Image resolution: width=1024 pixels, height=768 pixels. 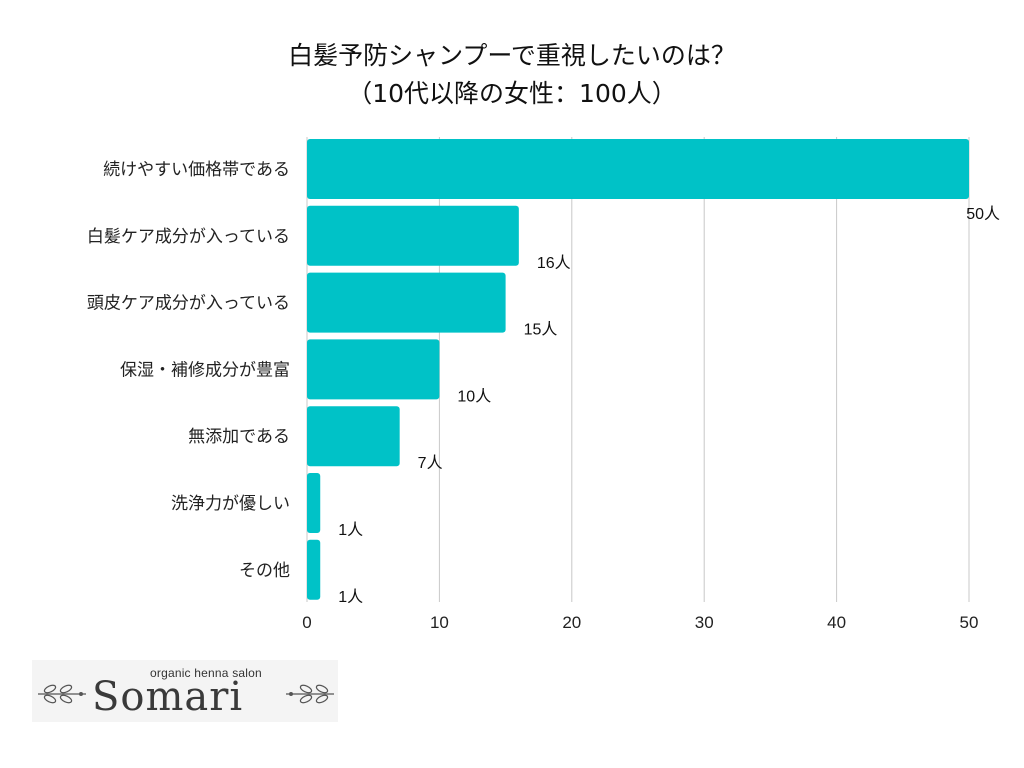 I want to click on x-axis-ticks: 0 10 20 30 40 50, so click(x=640, y=622).